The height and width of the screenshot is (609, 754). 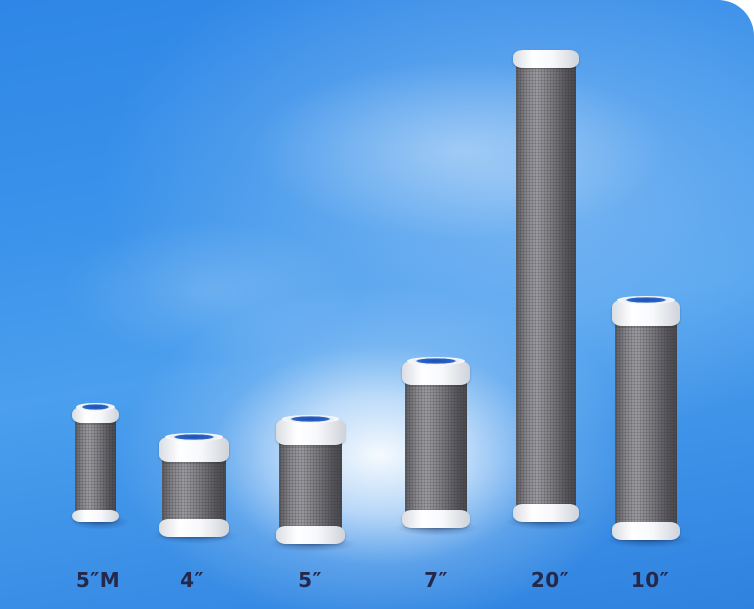 I want to click on size-label-5: 5″, so click(x=310, y=580).